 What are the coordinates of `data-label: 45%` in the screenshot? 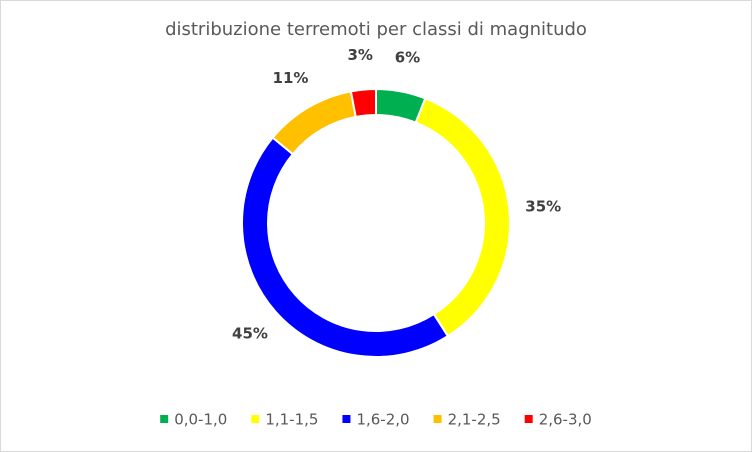 It's located at (250, 334).